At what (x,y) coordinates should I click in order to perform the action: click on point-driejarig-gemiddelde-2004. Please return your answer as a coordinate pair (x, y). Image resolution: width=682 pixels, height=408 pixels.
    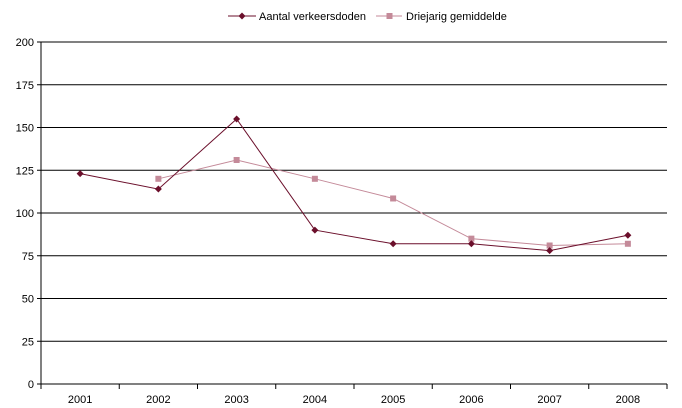
    Looking at the image, I should click on (314, 178).